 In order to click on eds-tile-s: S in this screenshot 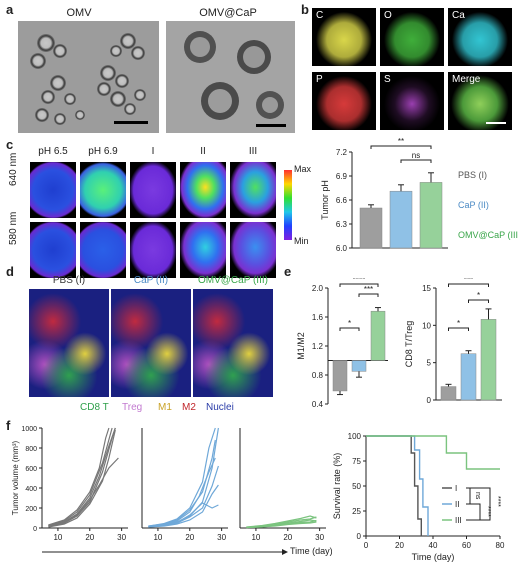, I will do `click(412, 101)`.